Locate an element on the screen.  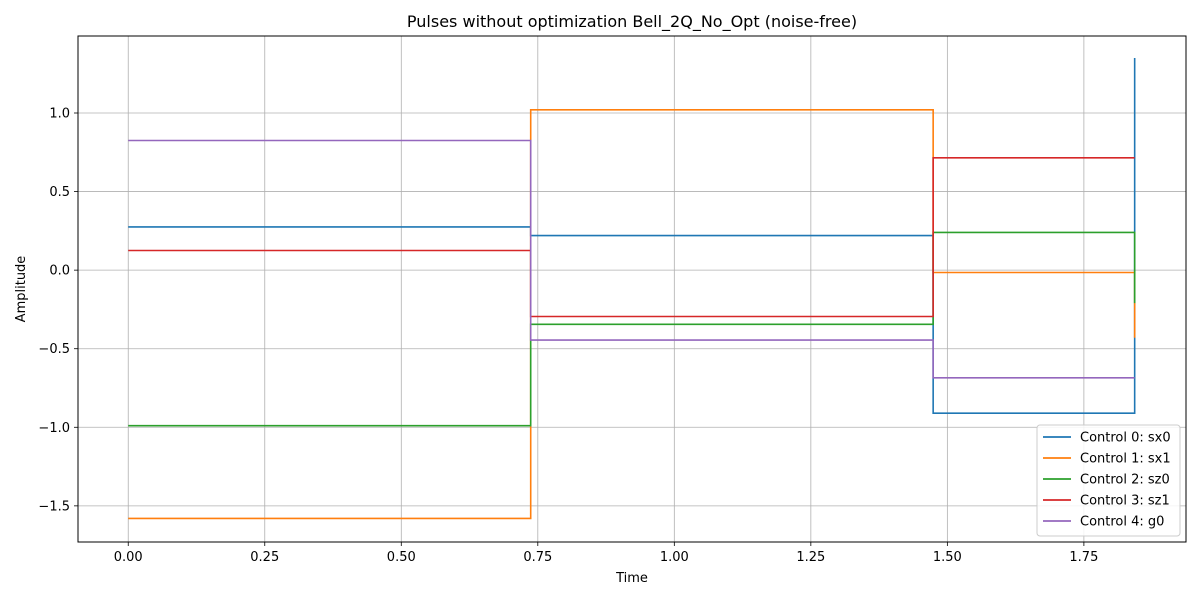
legend-label: Control 2: sz0 is located at coordinates (1125, 480).